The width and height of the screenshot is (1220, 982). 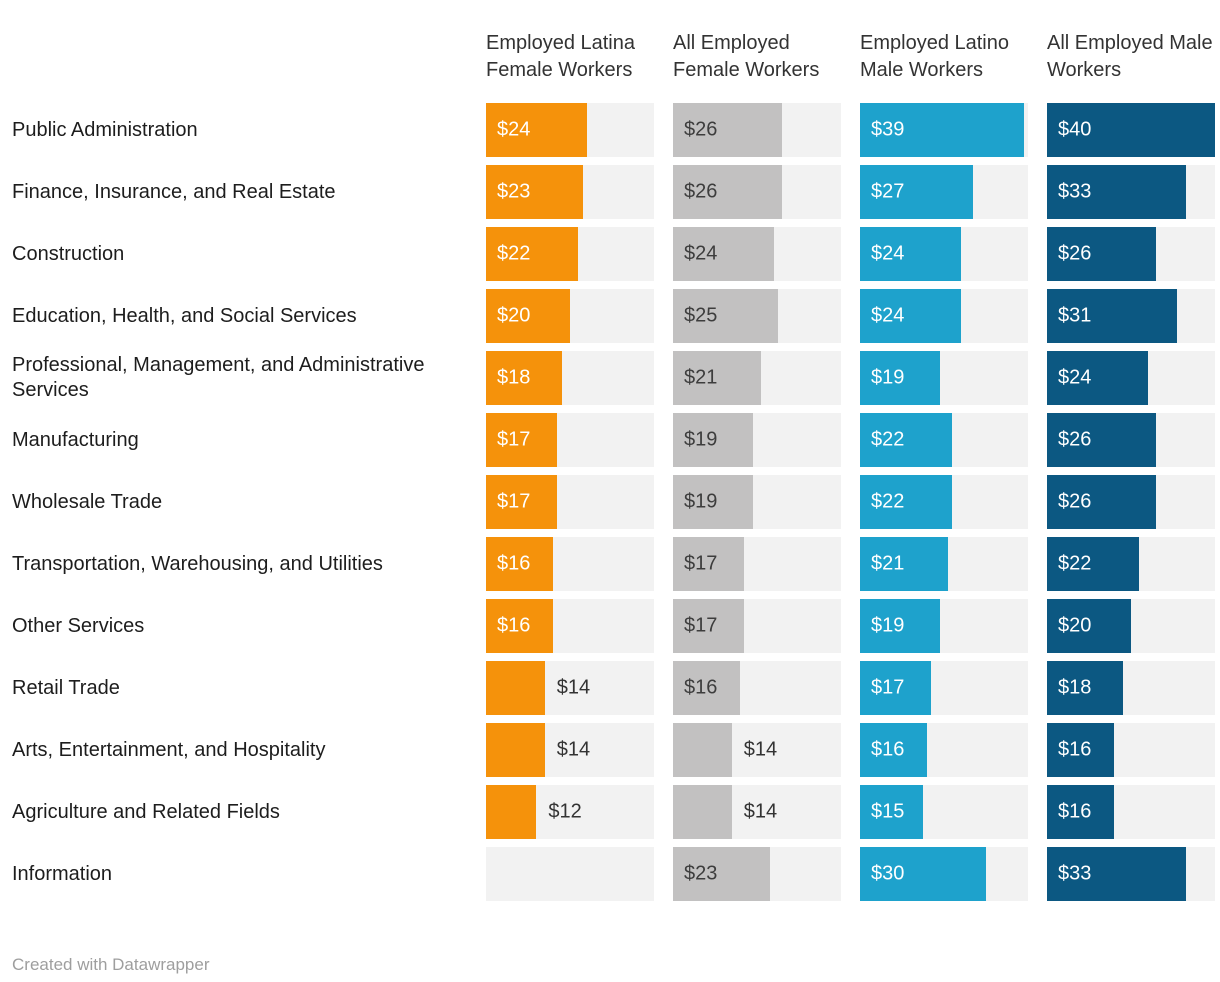 What do you see at coordinates (616, 440) in the screenshot?
I see `chart-row: Manufacturing $17 $19 $22 $26` at bounding box center [616, 440].